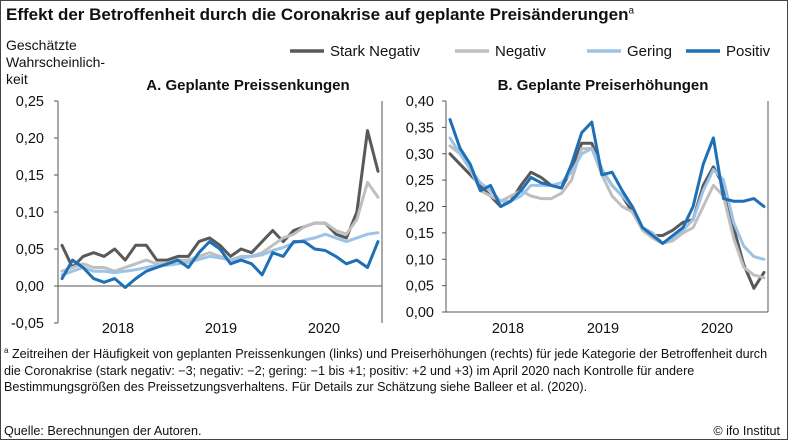  I want to click on y-axis-label-line-2: Wahrscheinlich-, so click(56, 62).